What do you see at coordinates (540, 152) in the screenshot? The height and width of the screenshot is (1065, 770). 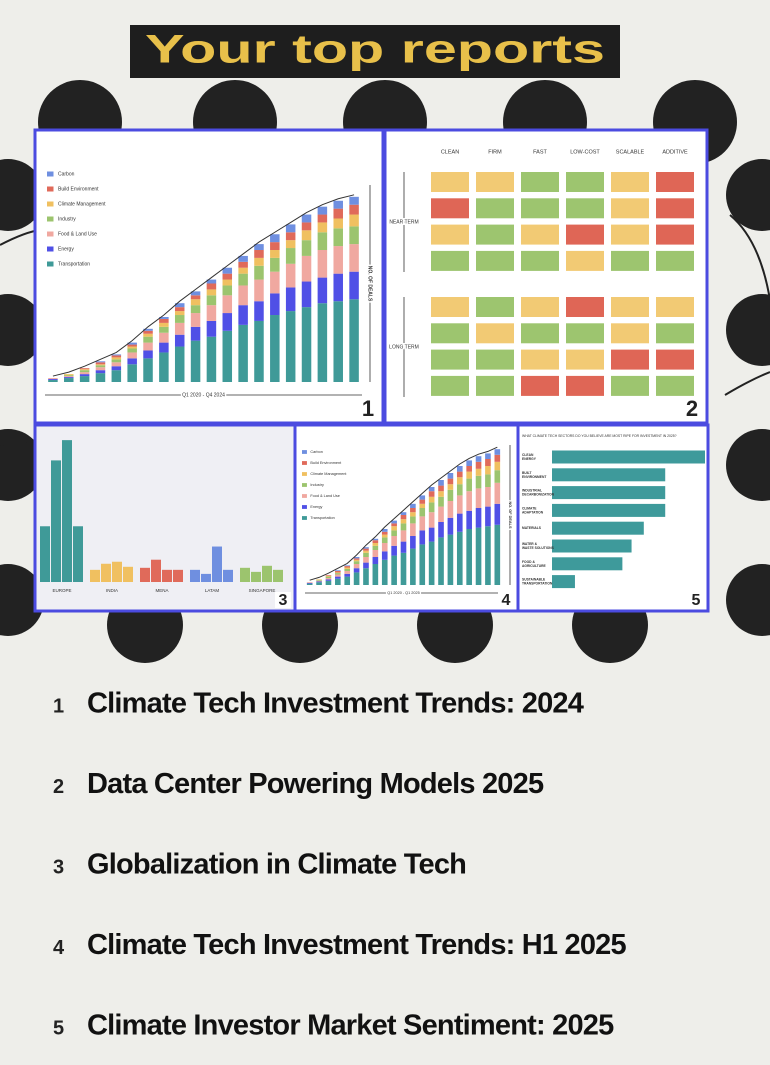 I see `column-header: FAST` at bounding box center [540, 152].